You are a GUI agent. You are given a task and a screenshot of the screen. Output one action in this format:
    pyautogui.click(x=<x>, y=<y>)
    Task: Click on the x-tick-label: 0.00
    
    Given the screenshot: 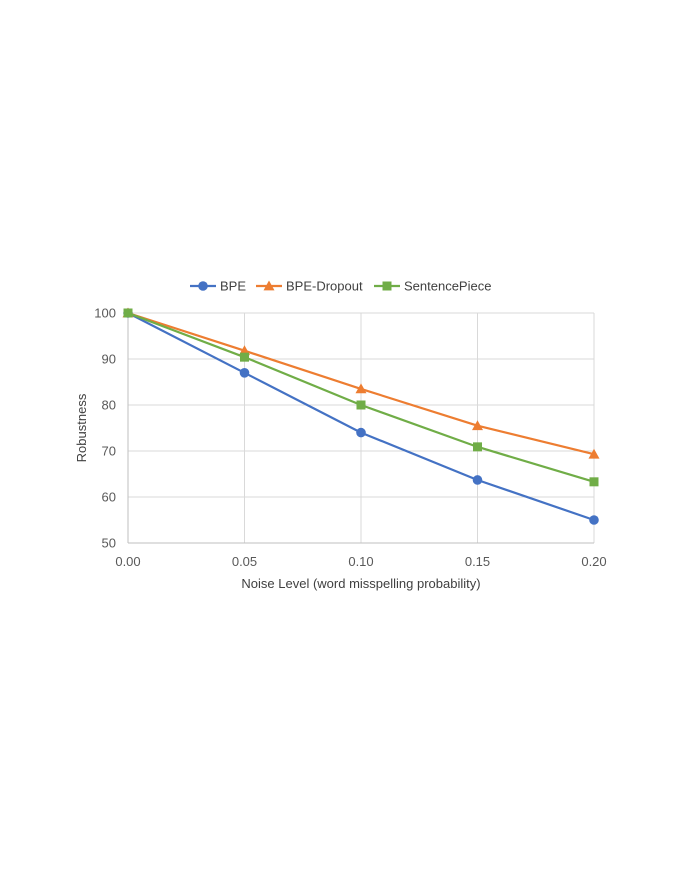 What is the action you would take?
    pyautogui.click(x=127, y=561)
    